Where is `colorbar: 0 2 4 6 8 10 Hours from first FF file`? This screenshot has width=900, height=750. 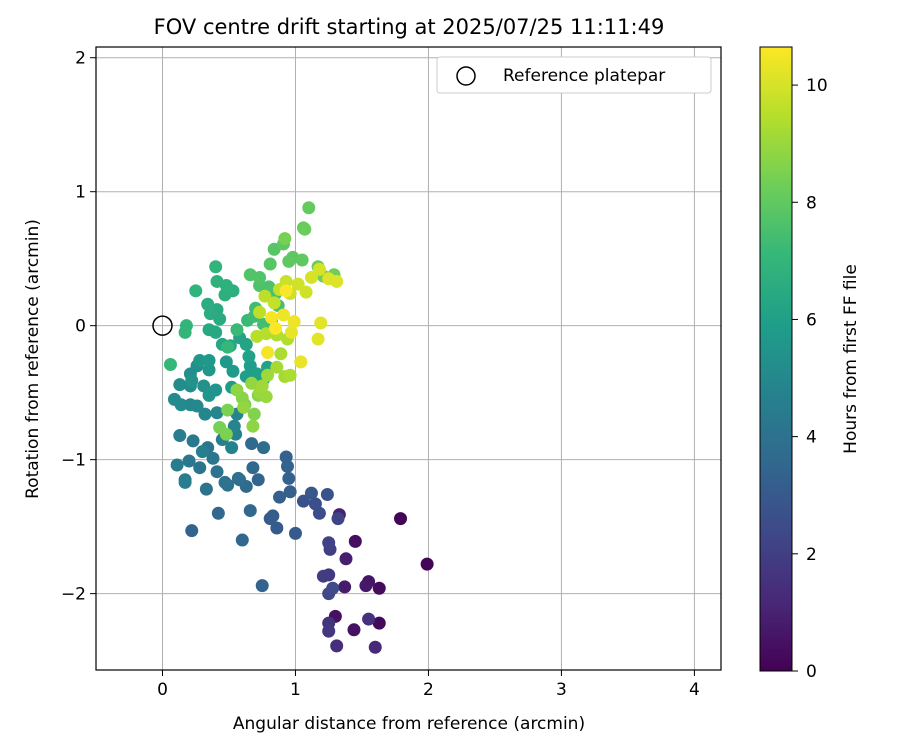
colorbar: 0 2 4 6 8 10 Hours from first FF file is located at coordinates (810, 364).